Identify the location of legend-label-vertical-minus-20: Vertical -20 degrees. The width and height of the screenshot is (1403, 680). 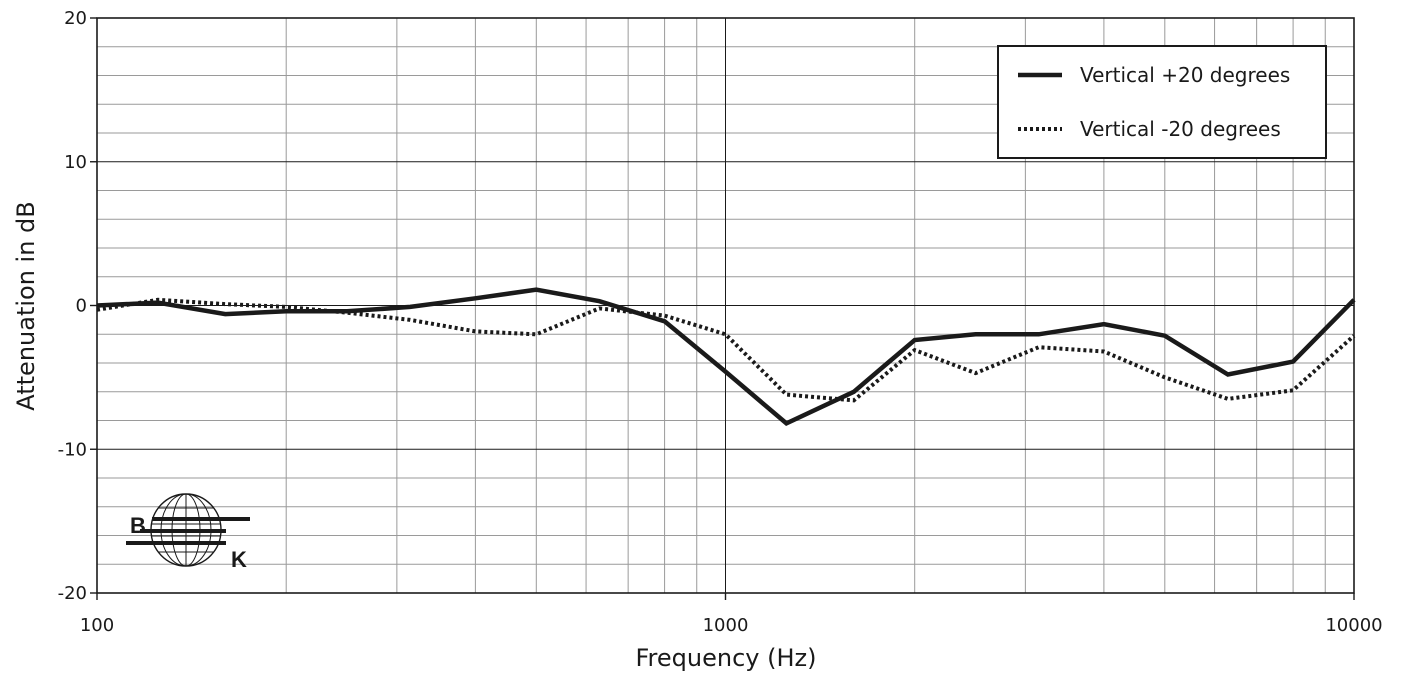
(1180, 129).